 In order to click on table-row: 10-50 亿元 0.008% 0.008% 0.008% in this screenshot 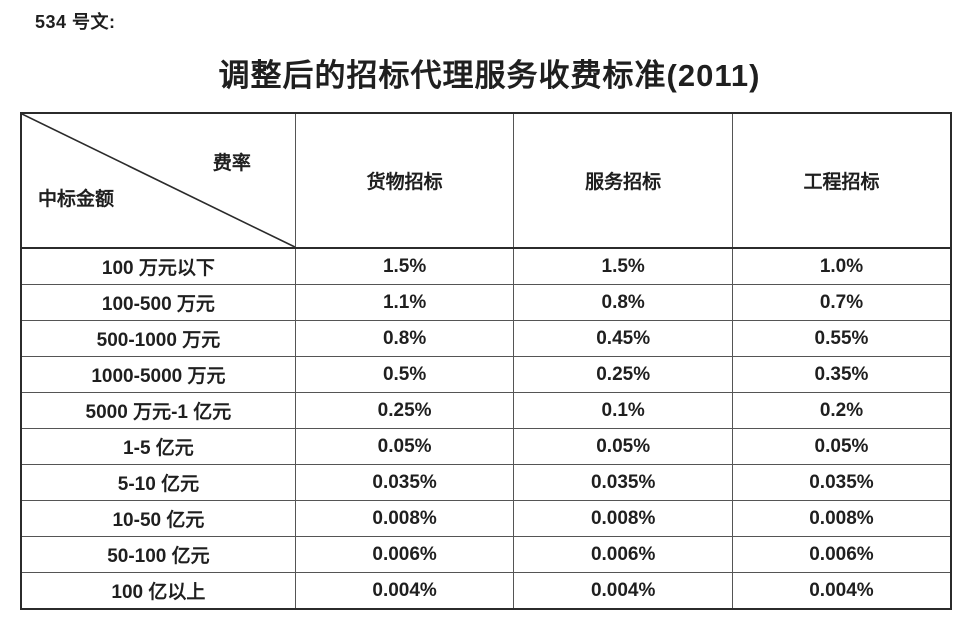, I will do `click(486, 518)`.